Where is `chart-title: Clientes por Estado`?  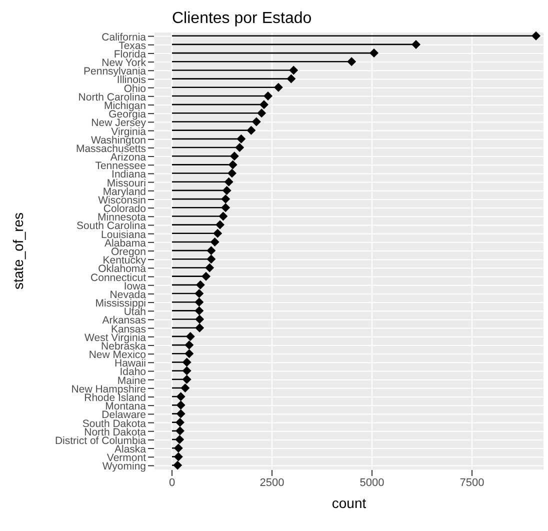 chart-title: Clientes por Estado is located at coordinates (242, 19).